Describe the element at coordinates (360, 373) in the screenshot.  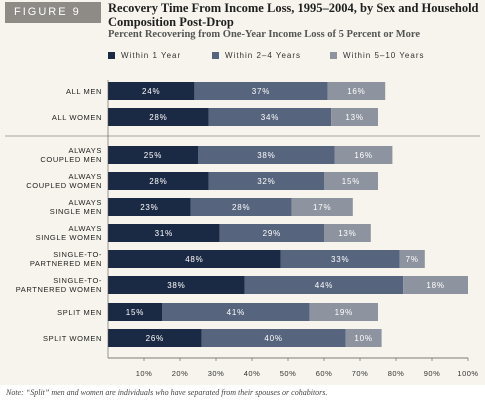
I see `x-tick-label-70: 70%` at that location.